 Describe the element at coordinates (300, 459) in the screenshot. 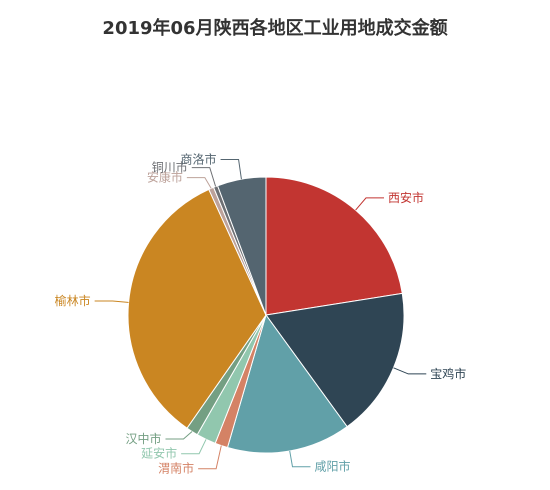

I see `slice-2-leader` at that location.